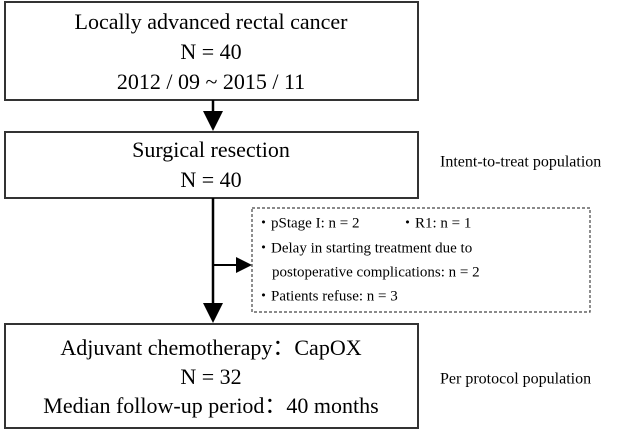 The width and height of the screenshot is (642, 433). I want to click on node-text: Adjuvant chemotherapy：CapOX, so click(210, 347).